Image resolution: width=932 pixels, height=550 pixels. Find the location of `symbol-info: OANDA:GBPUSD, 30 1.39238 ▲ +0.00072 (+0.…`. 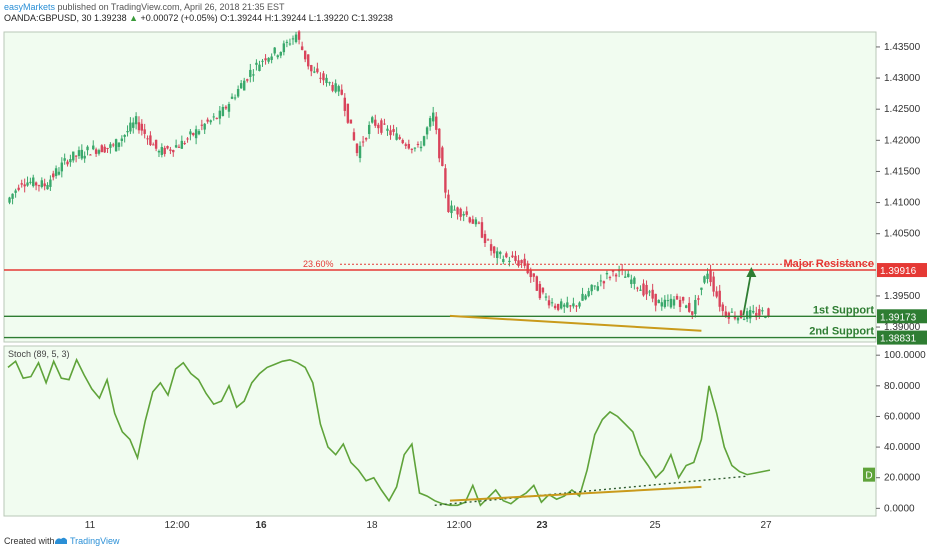

symbol-info: OANDA:GBPUSD, 30 1.39238 ▲ +0.00072 (+0.… is located at coordinates (198, 18).